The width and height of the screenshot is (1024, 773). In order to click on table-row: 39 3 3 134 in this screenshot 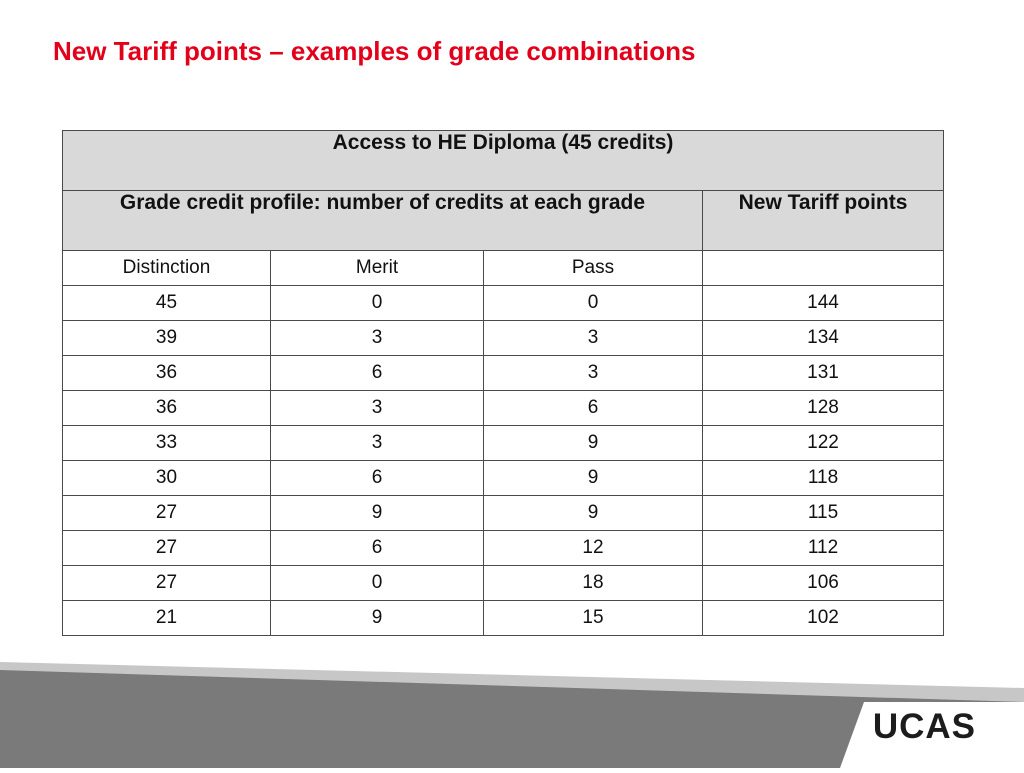, I will do `click(503, 338)`.